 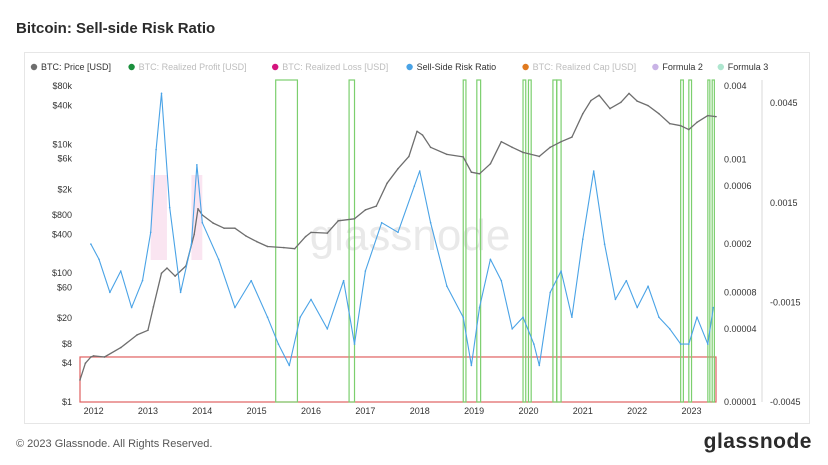 What do you see at coordinates (583, 411) in the screenshot?
I see `x-tick-label: 2021` at bounding box center [583, 411].